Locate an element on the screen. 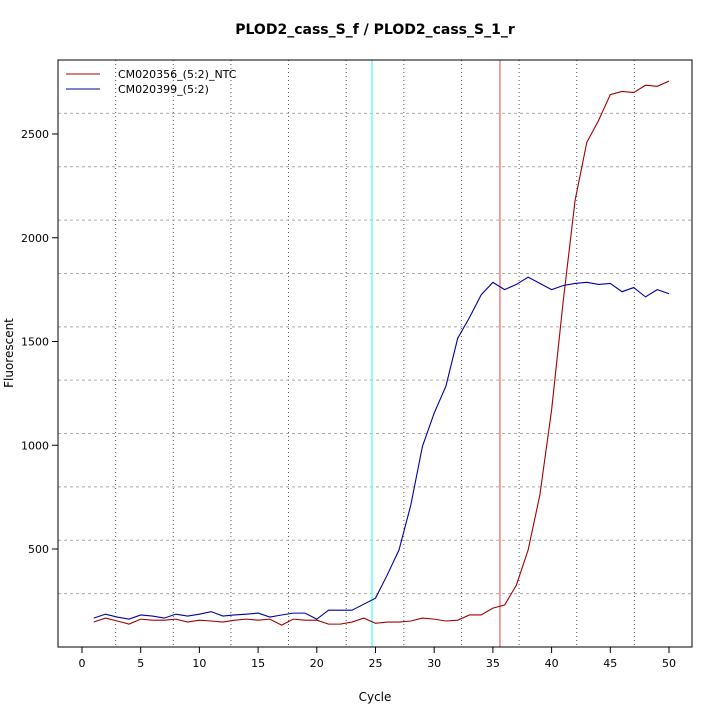  x-axis: 0 5 10 15 20 25 30 35 40 45 50 is located at coordinates (377, 658).